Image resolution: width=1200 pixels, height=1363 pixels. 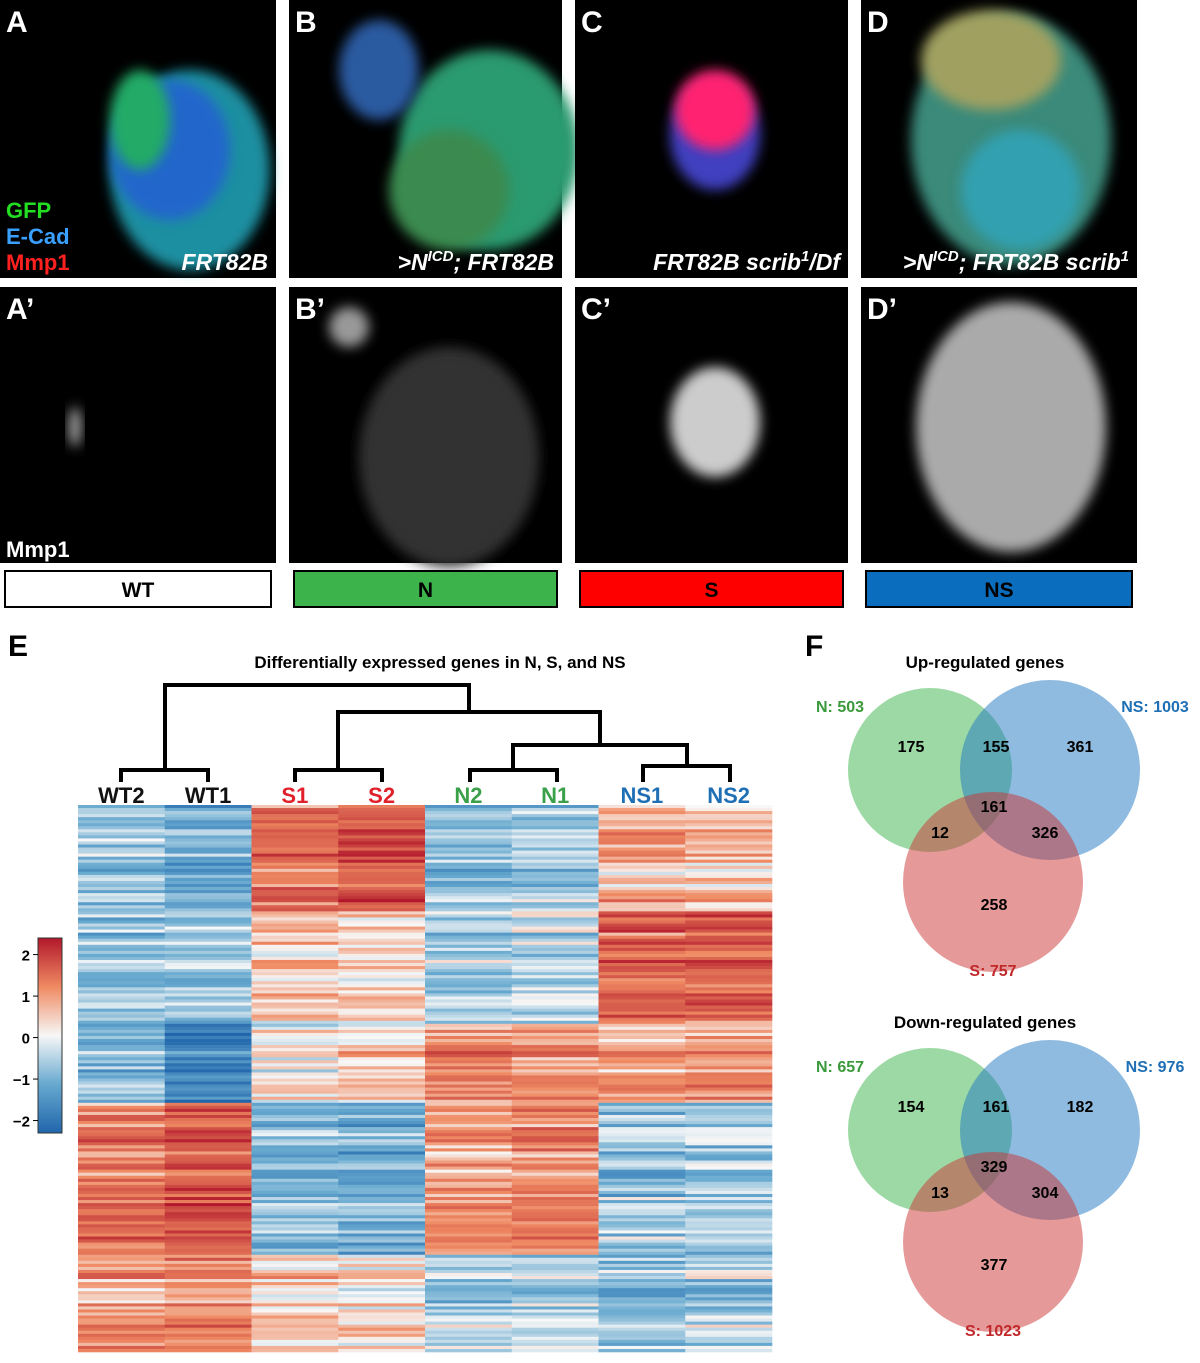 I want to click on set-label: NS: 1003, so click(x=1155, y=707).